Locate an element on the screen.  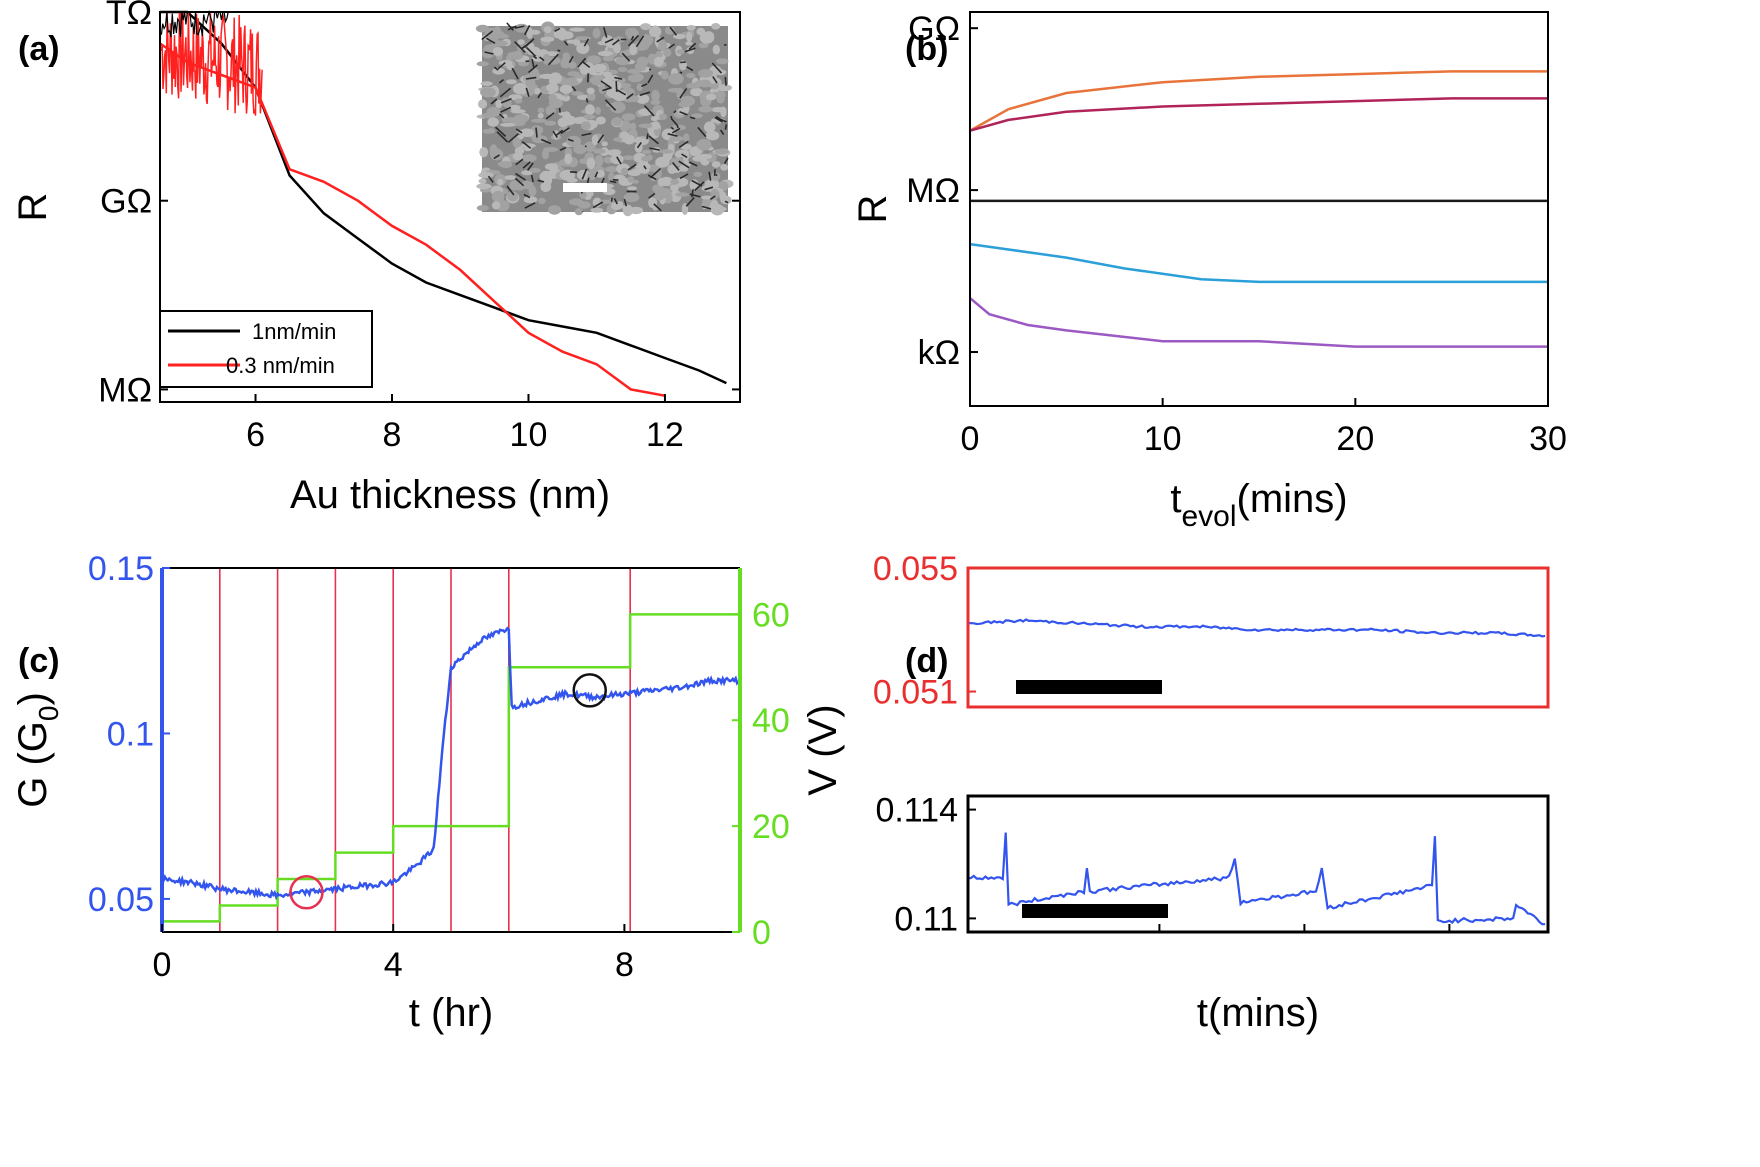
panel-label-d: (d) is located at coordinates (926, 661).